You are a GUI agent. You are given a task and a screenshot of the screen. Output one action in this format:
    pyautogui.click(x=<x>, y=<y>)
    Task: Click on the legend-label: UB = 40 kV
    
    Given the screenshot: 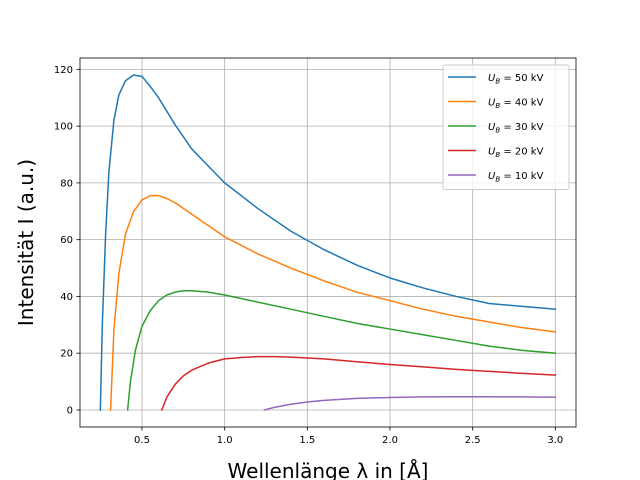 What is the action you would take?
    pyautogui.click(x=516, y=104)
    